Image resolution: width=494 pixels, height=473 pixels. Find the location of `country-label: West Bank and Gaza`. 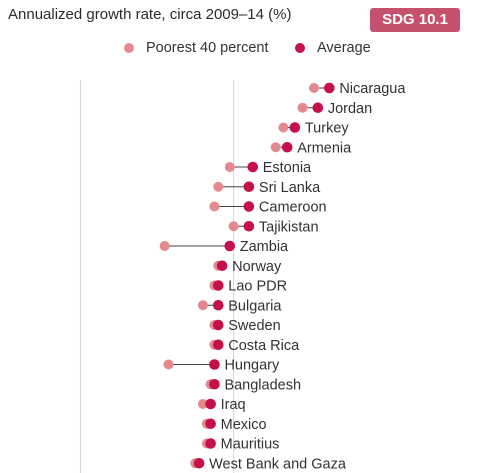

country-label: West Bank and Gaza is located at coordinates (278, 464).